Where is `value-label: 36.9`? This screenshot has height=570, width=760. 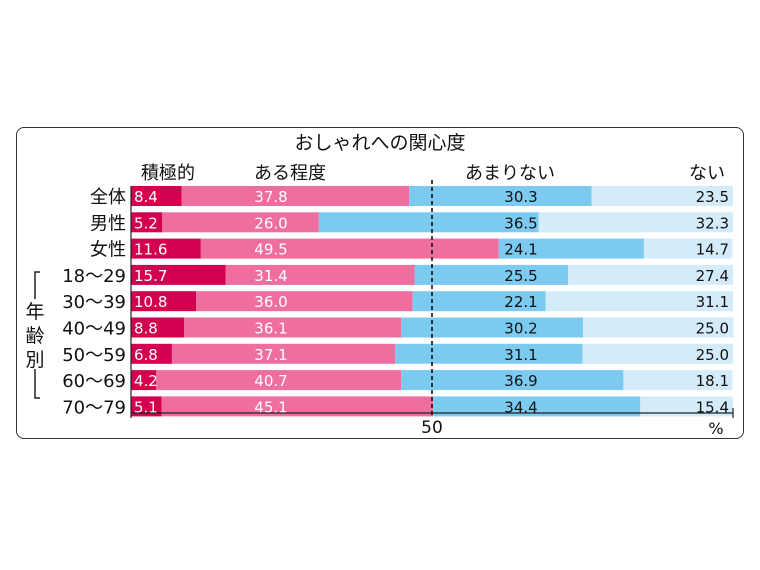 value-label: 36.9 is located at coordinates (520, 381).